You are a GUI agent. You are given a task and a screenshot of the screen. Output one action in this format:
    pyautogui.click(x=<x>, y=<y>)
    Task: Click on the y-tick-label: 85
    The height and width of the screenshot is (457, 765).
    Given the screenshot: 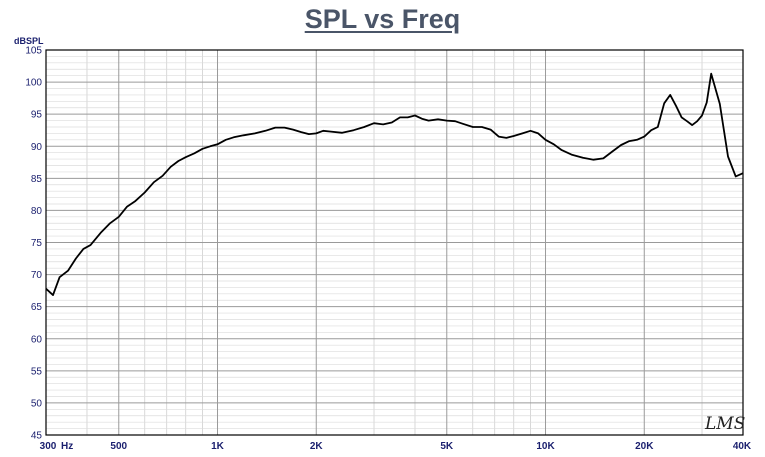 What is the action you would take?
    pyautogui.click(x=37, y=179)
    